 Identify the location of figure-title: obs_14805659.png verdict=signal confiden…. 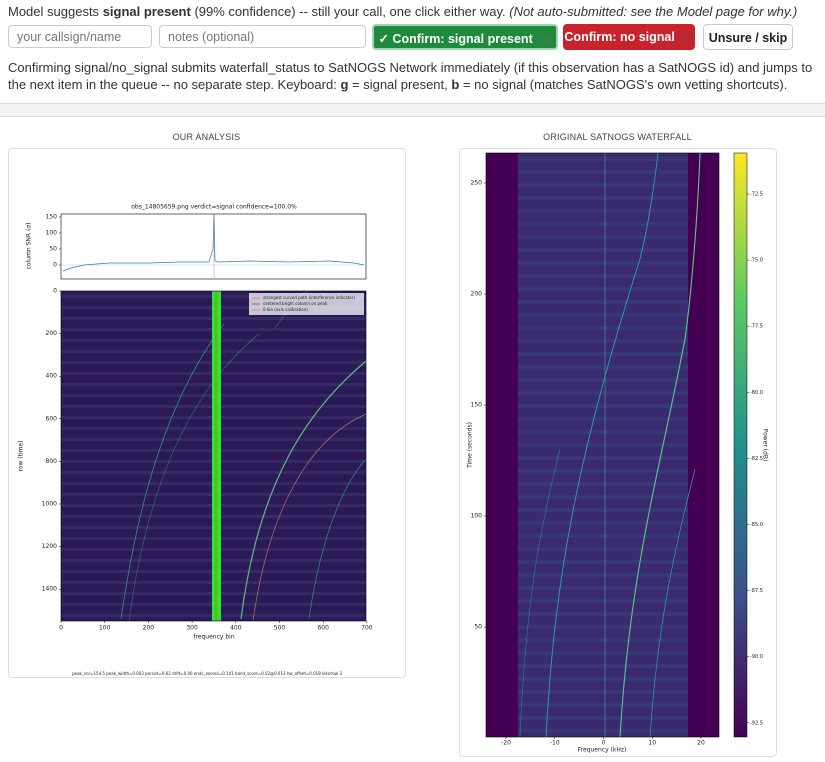
(214, 207).